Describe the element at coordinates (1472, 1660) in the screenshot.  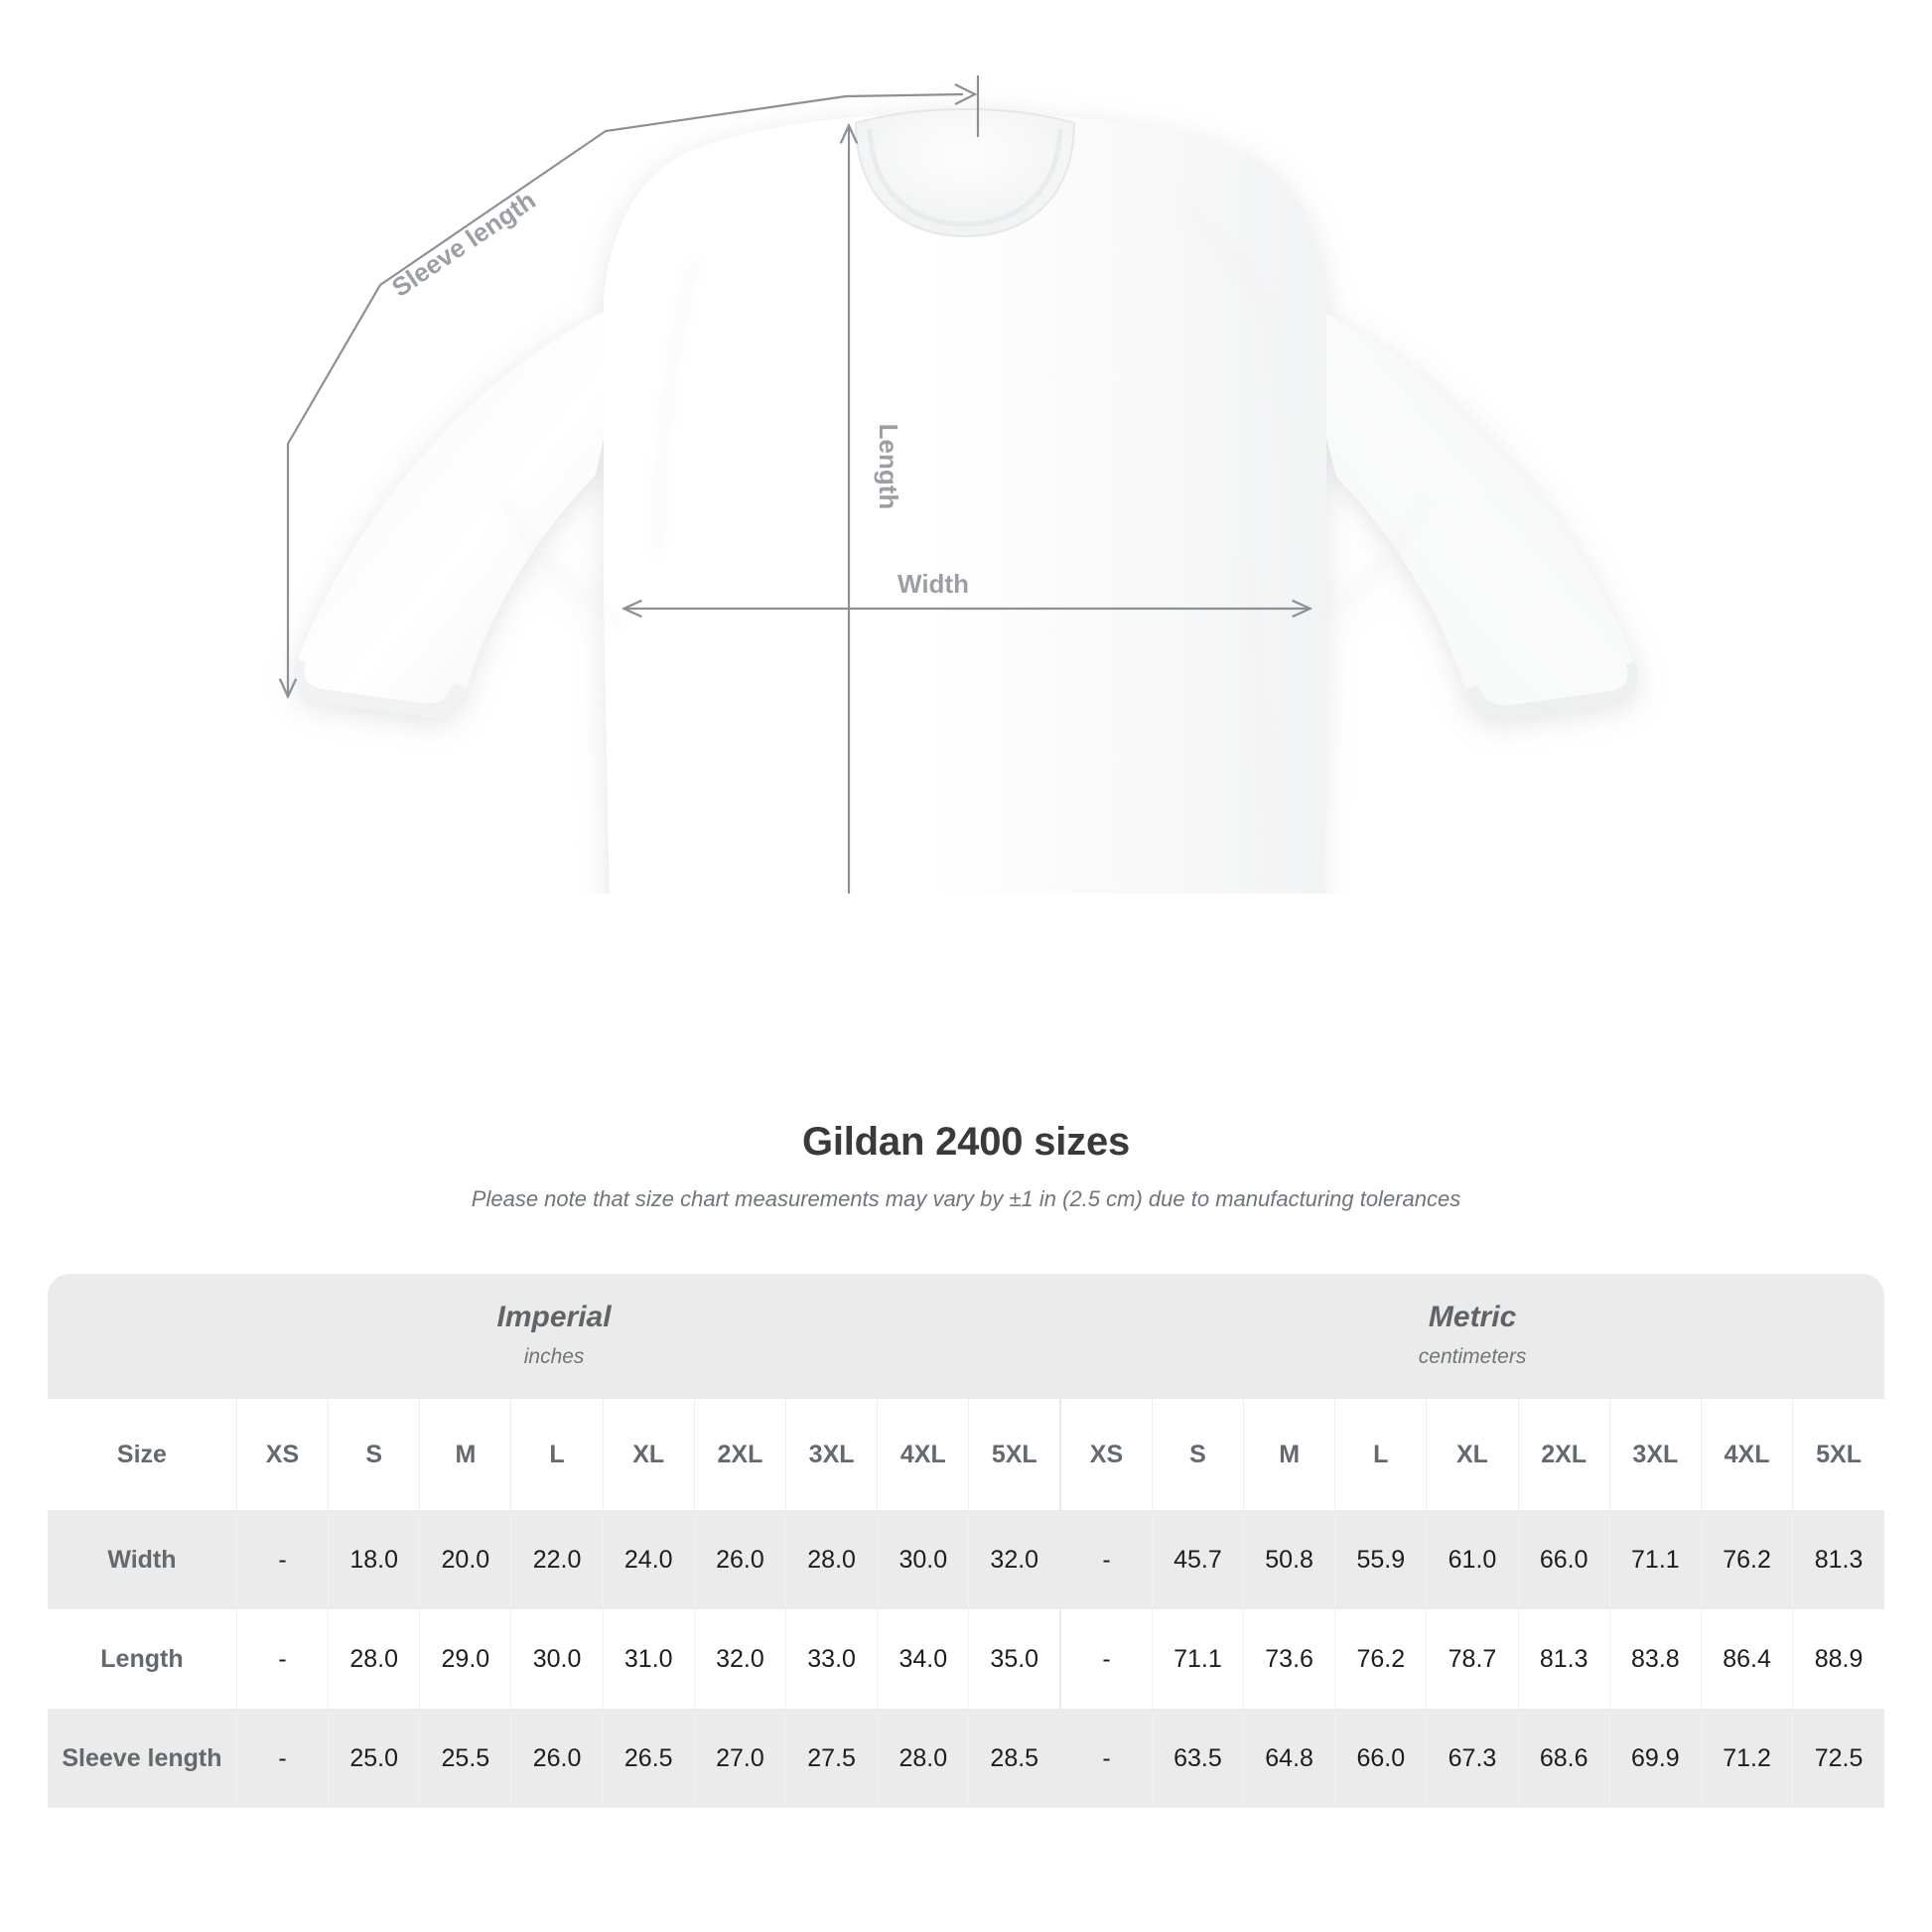
I see `cell-length-metric-xl: 78.7` at that location.